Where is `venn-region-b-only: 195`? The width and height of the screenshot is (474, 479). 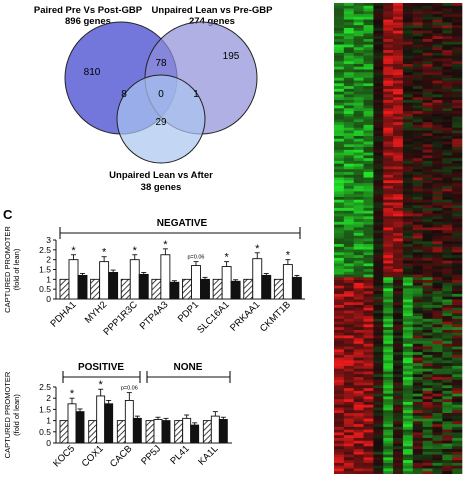
venn-region-b-only: 195 is located at coordinates (231, 56).